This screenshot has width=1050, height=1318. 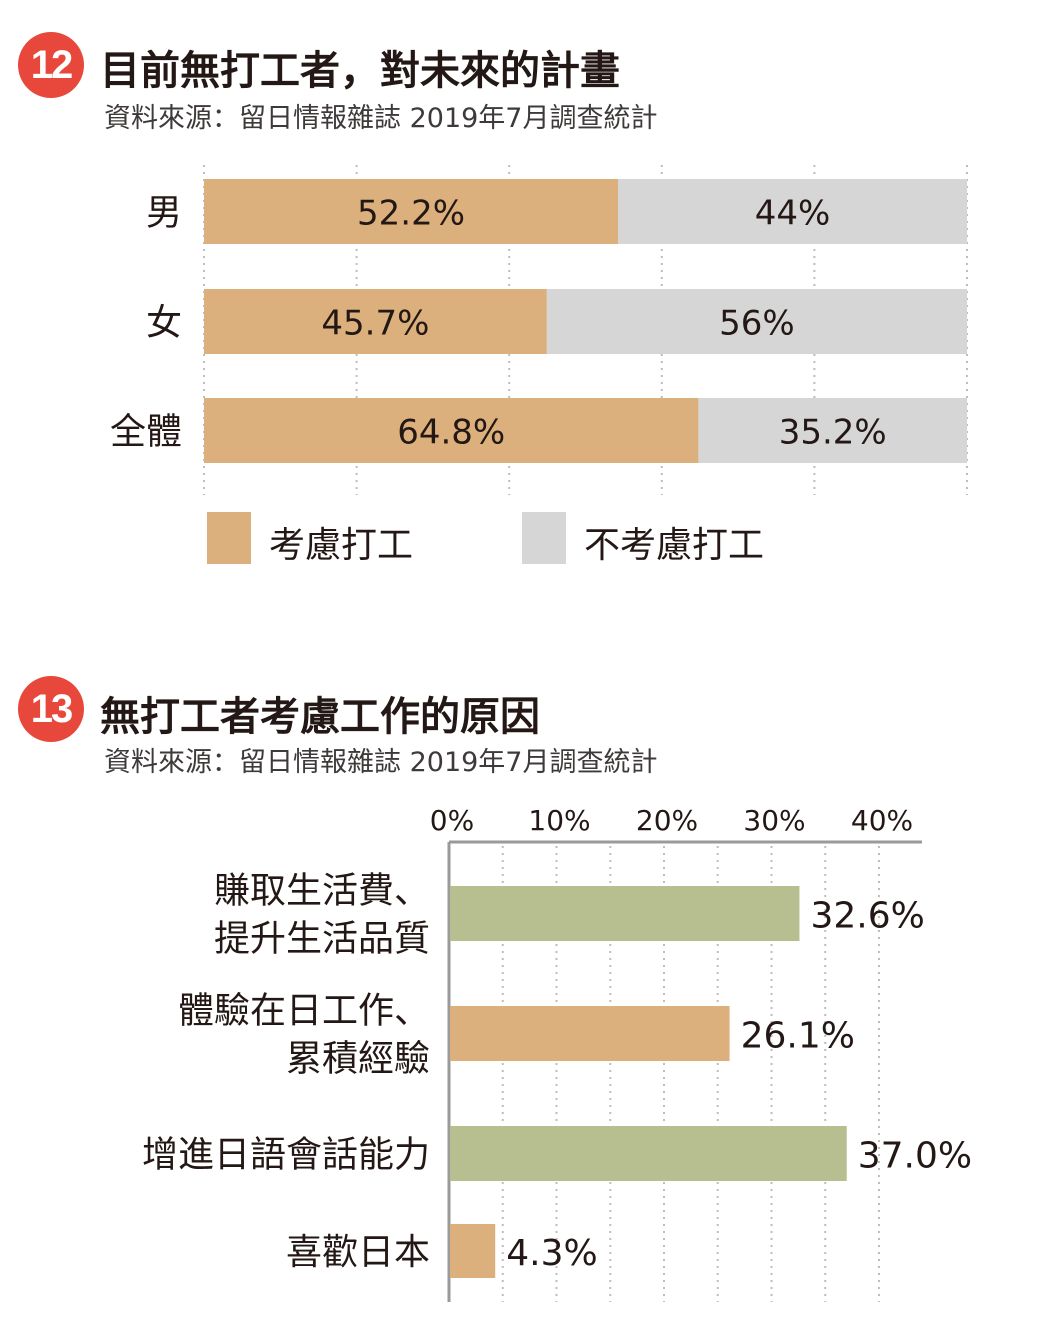 I want to click on chart-12-value-label: 45.7%, so click(x=375, y=324).